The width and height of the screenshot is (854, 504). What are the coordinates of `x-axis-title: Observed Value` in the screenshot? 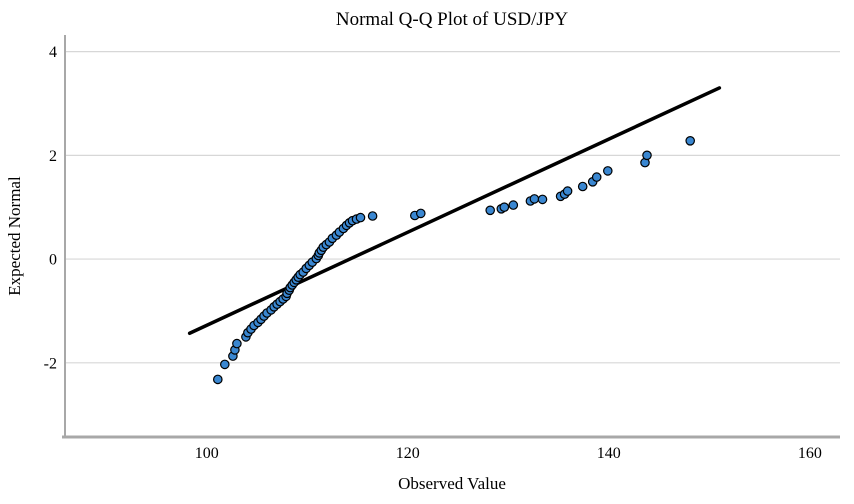 It's located at (452, 483).